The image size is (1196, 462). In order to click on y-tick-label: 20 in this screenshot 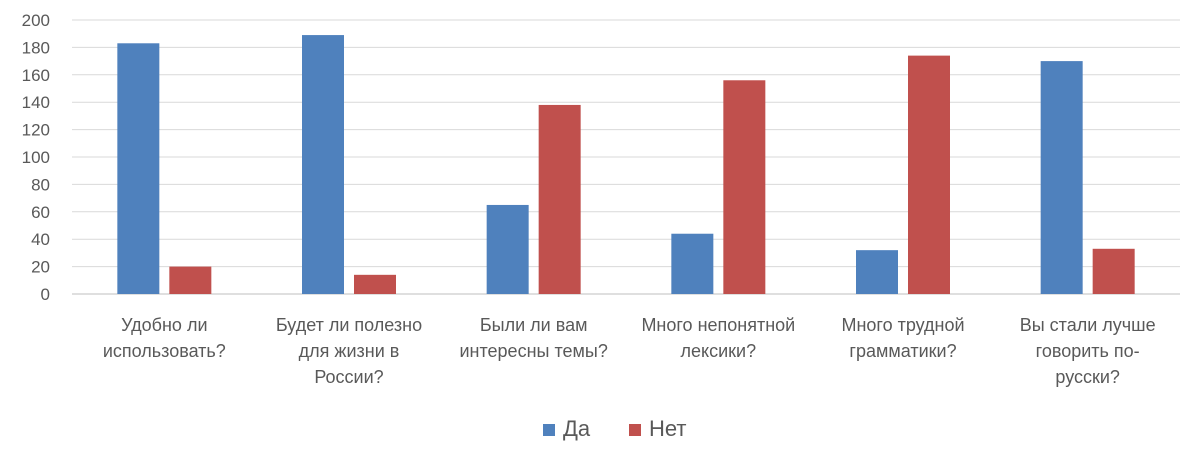, I will do `click(40, 267)`.